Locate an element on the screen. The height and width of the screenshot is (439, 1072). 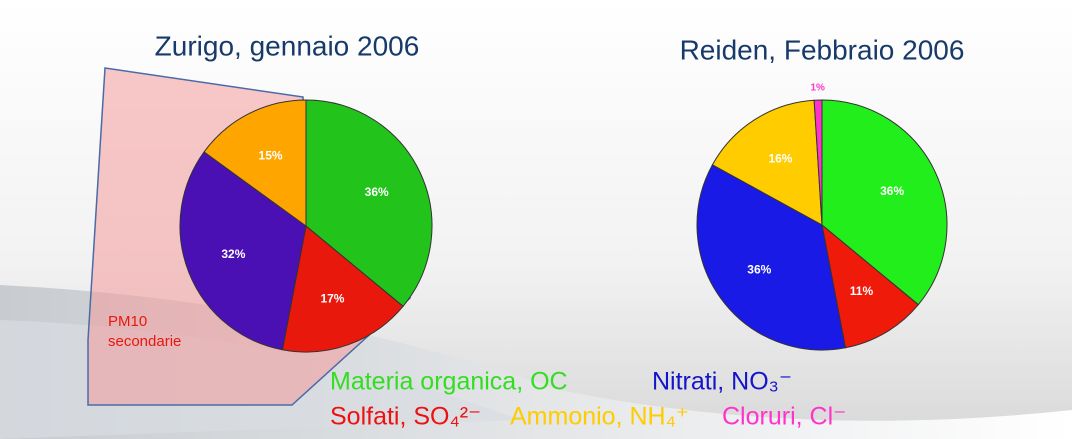
data-label: 1% is located at coordinates (817, 88).